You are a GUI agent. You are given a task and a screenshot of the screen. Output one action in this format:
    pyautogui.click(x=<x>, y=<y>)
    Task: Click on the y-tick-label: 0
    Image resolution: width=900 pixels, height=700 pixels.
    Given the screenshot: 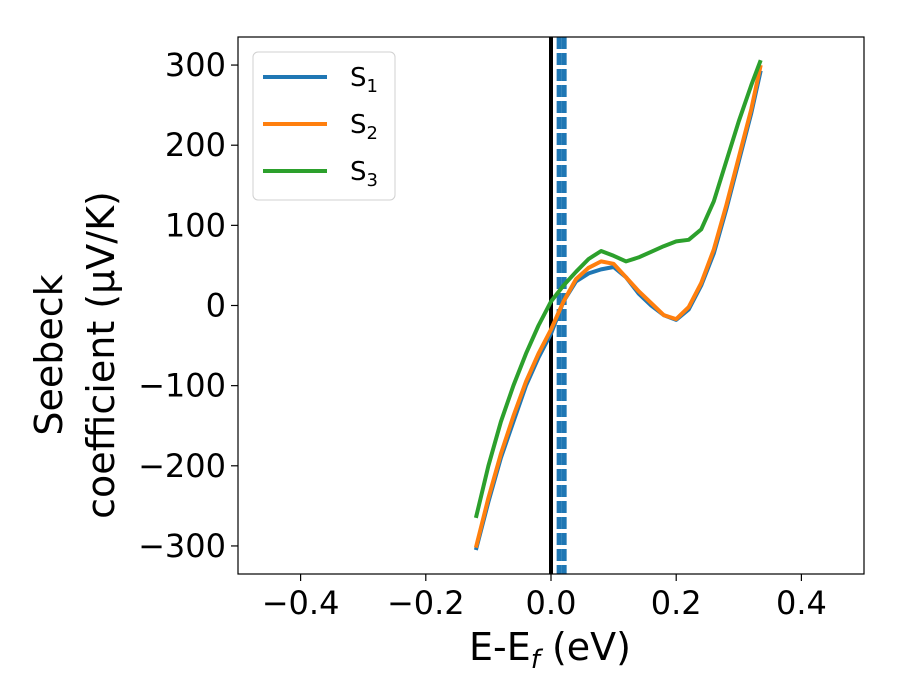 What is the action you would take?
    pyautogui.click(x=216, y=306)
    